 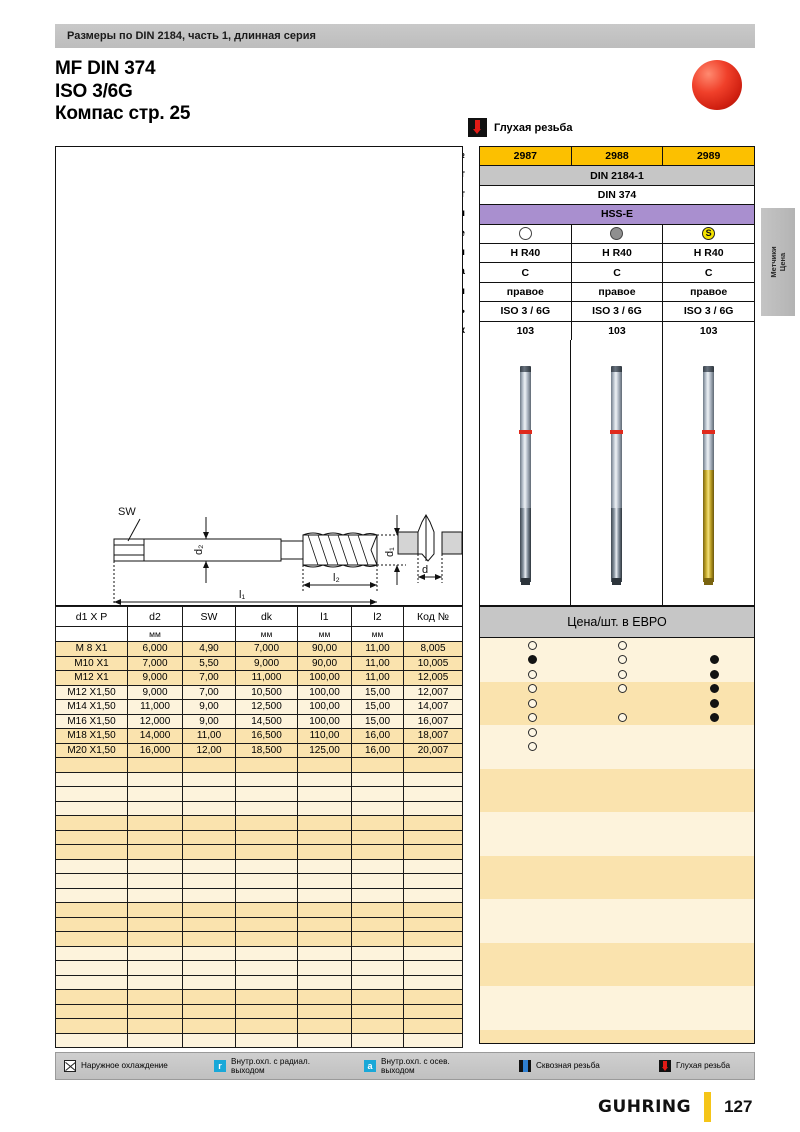 I want to click on dim-cell: M12 X1, so click(x=91, y=678).